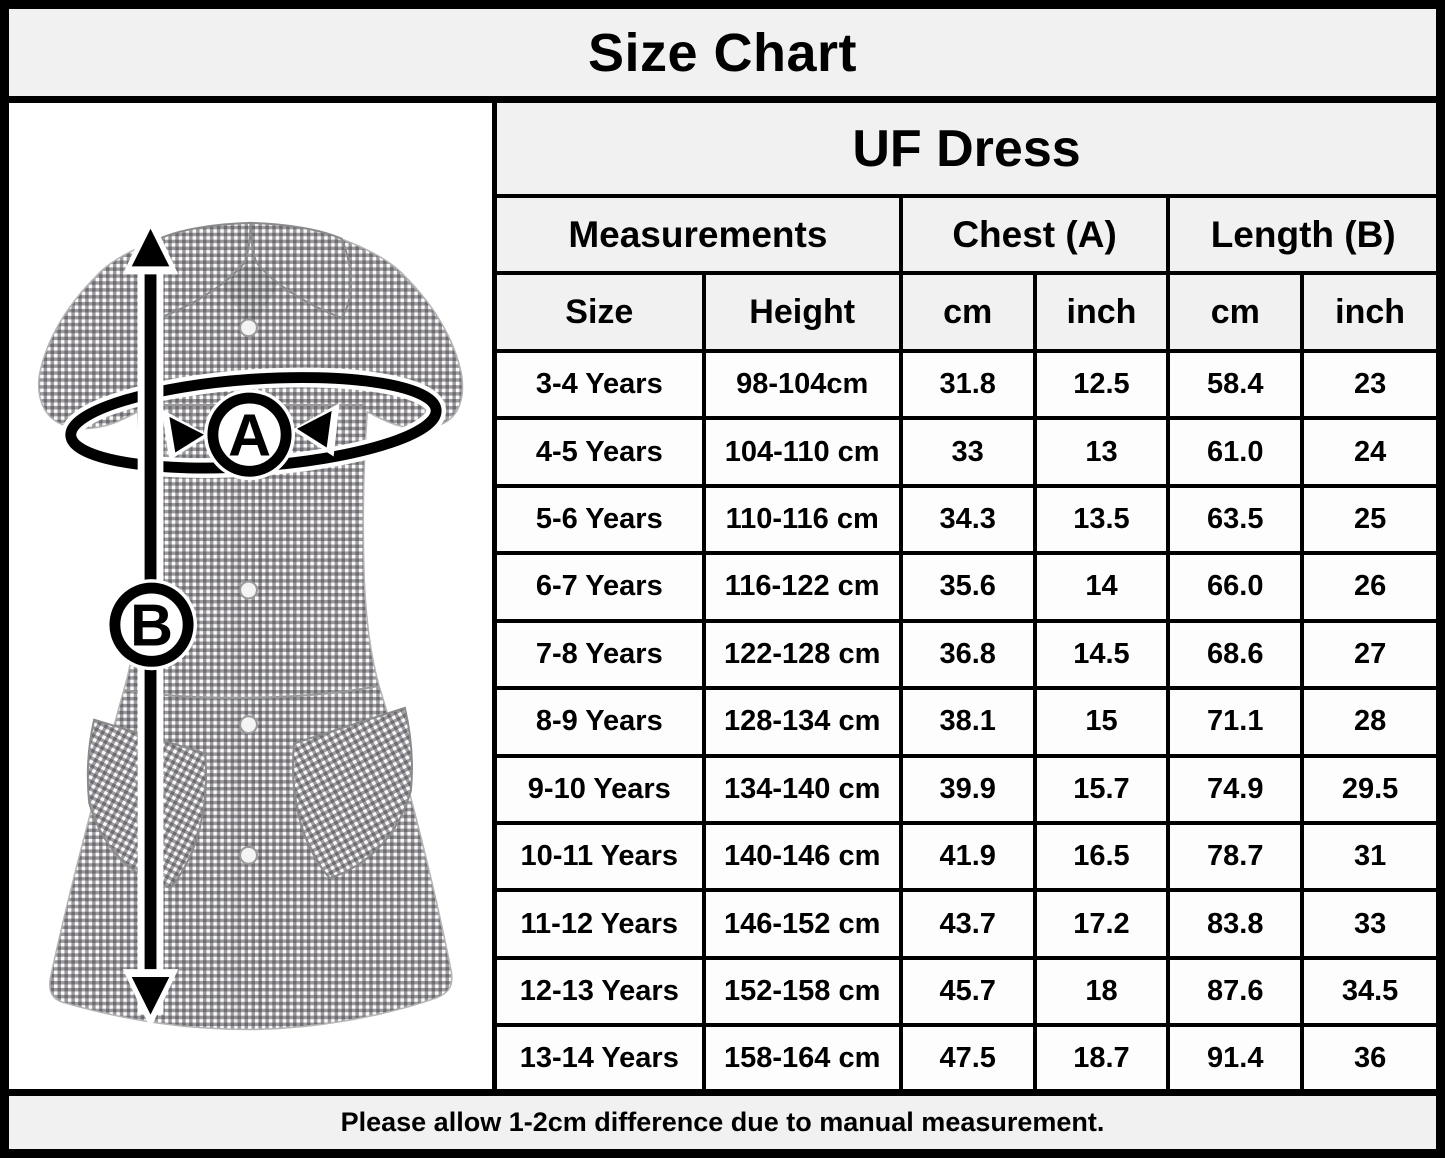 The image size is (1445, 1158). Describe the element at coordinates (1101, 722) in the screenshot. I see `chest-inch-cell: 15` at that location.